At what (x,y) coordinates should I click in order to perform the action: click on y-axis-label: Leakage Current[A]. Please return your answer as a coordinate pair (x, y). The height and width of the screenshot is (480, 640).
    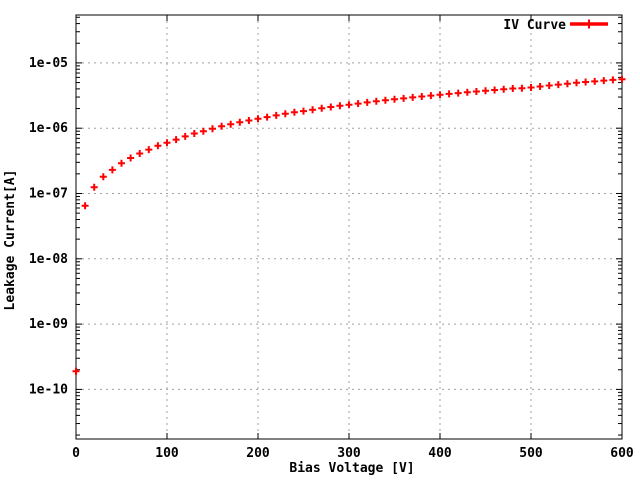
    Looking at the image, I should click on (10, 240).